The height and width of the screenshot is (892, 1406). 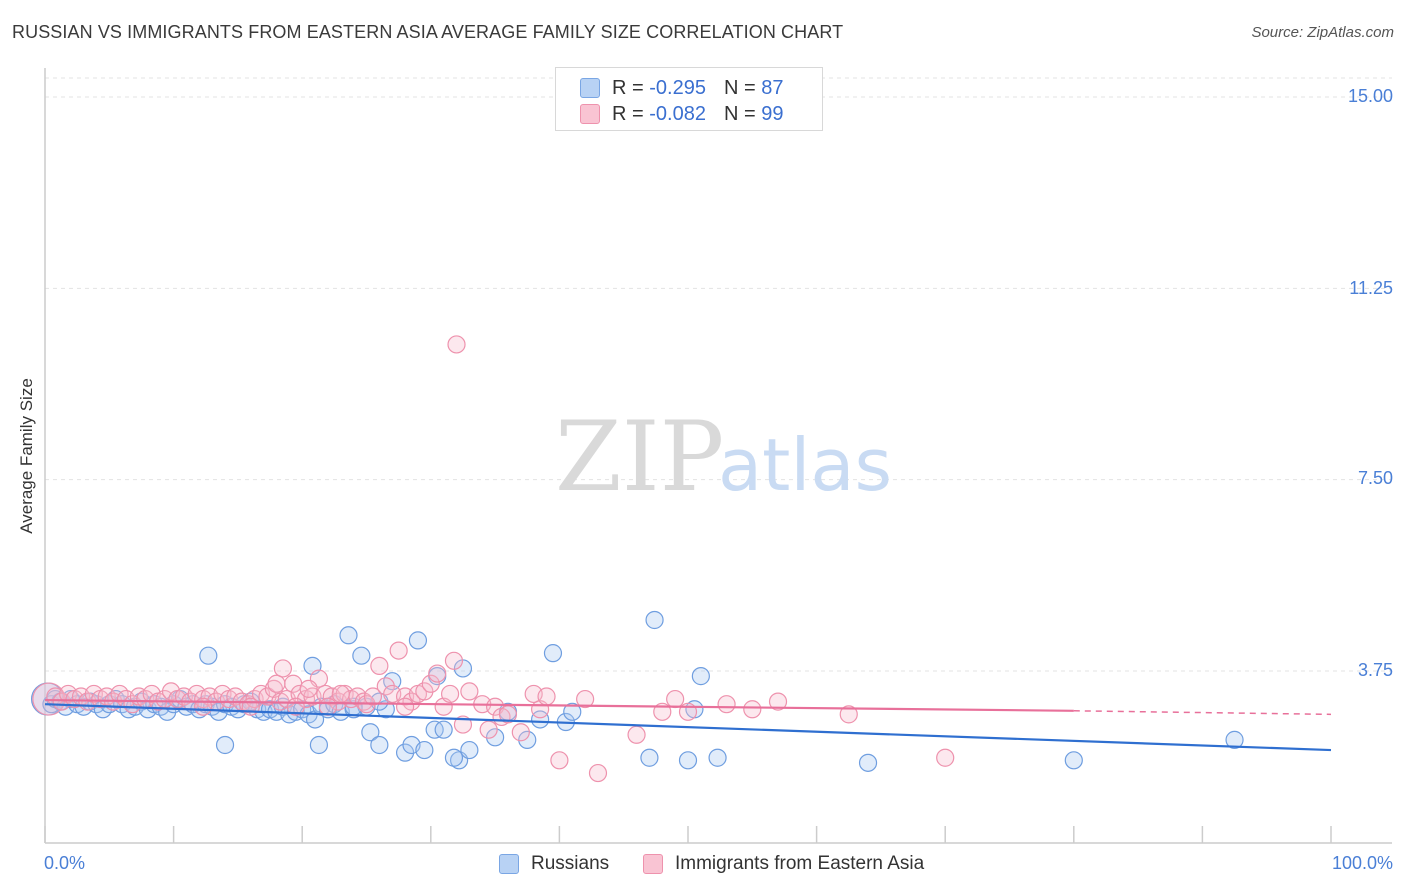 What do you see at coordinates (1370, 96) in the screenshot?
I see `y-tick-label: 15.00` at bounding box center [1370, 96].